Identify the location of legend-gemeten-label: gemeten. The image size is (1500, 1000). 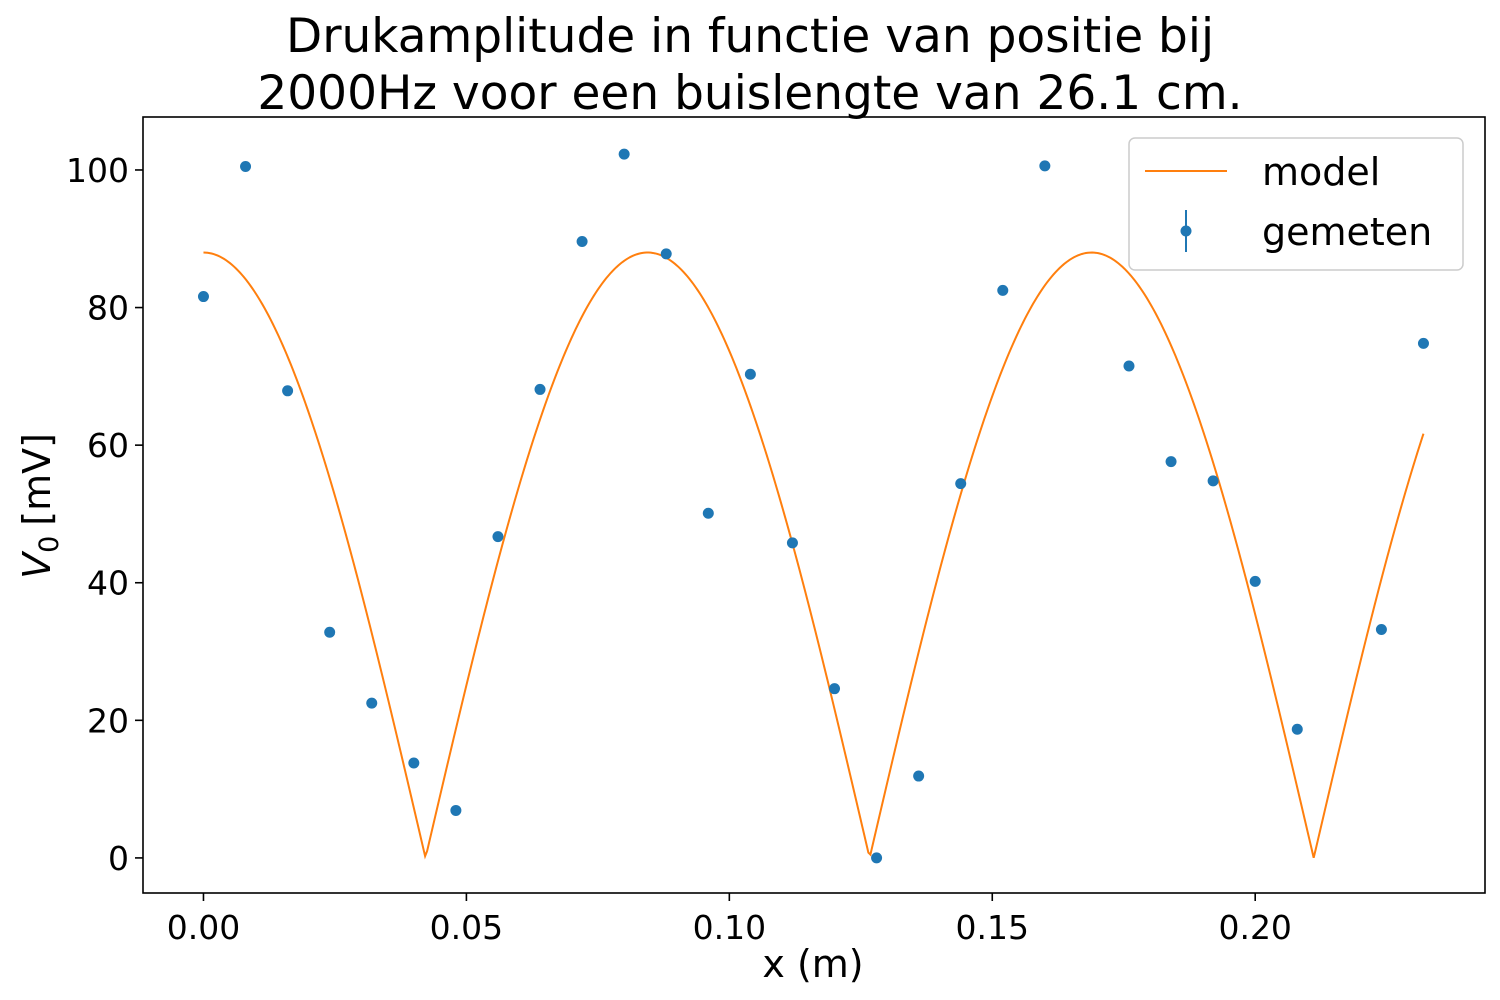
(1347, 232).